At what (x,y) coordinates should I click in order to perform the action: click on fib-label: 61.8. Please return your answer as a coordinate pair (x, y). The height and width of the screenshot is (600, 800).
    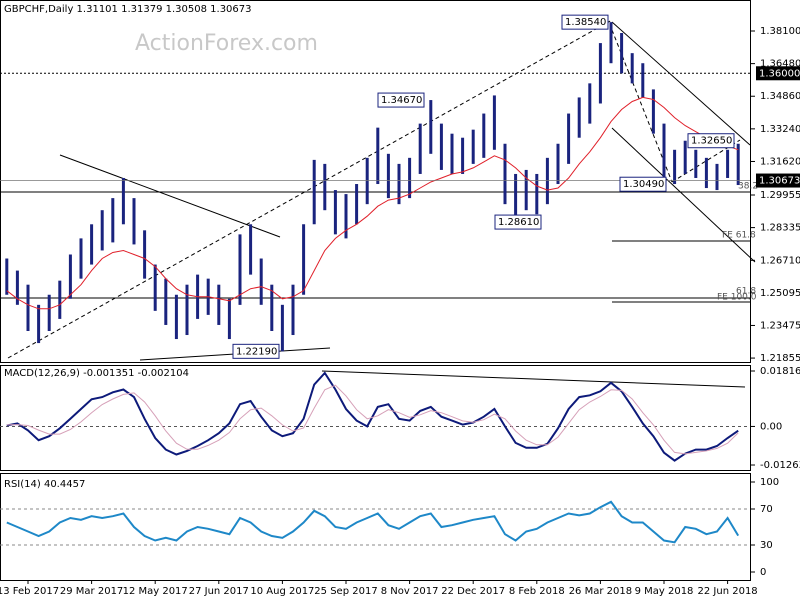
    Looking at the image, I should click on (746, 292).